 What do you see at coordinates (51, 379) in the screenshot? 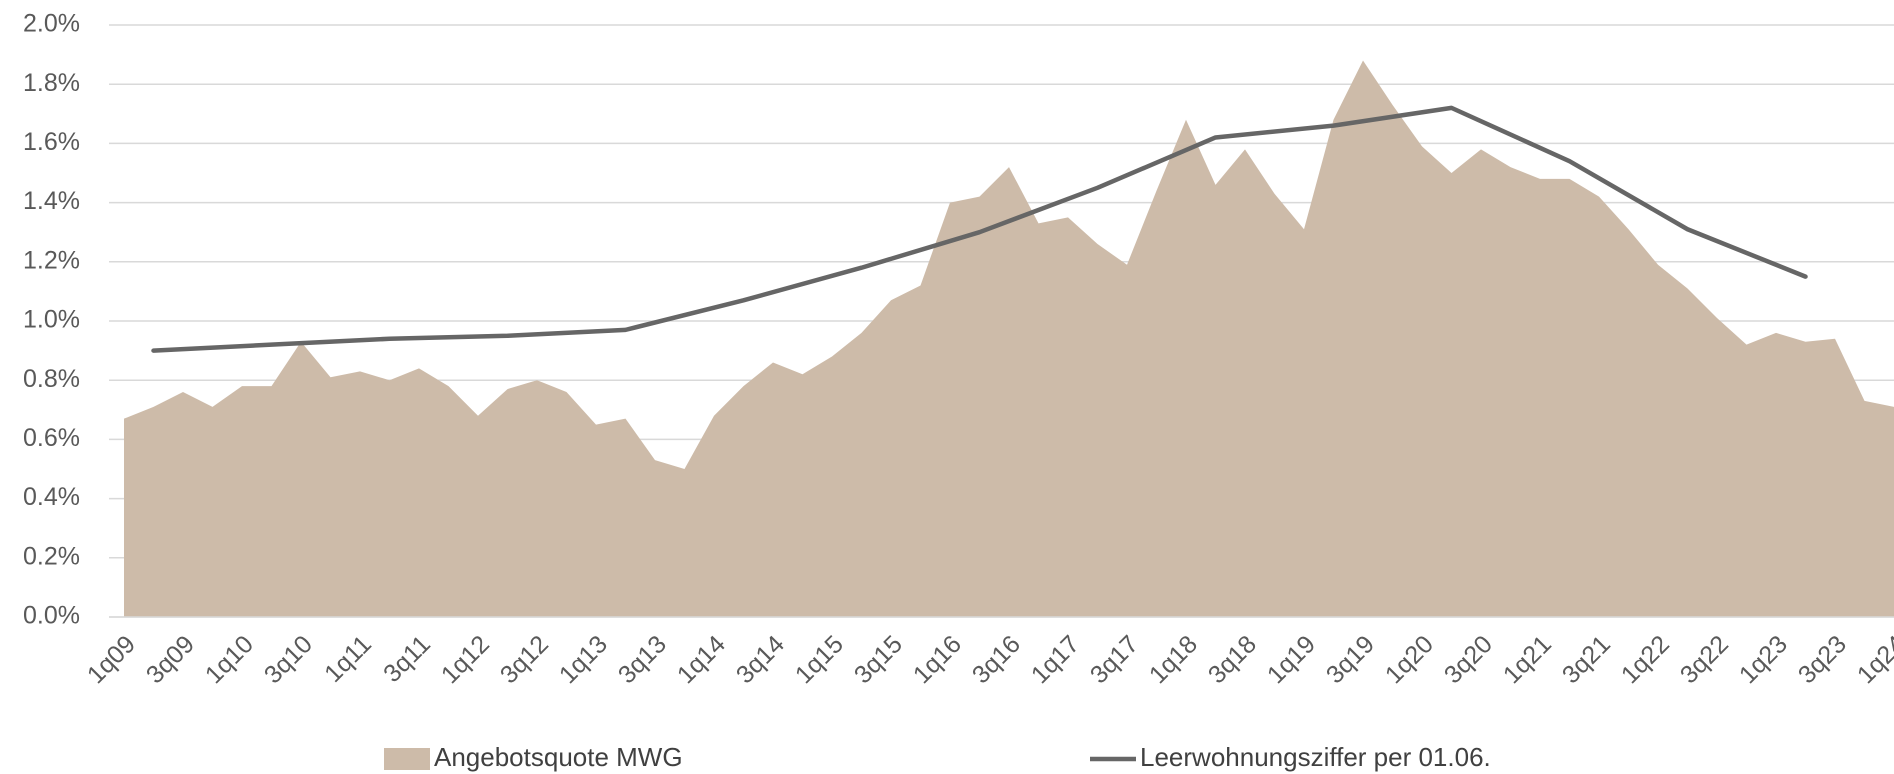
I see `y-tick-label: 0.8%` at bounding box center [51, 379].